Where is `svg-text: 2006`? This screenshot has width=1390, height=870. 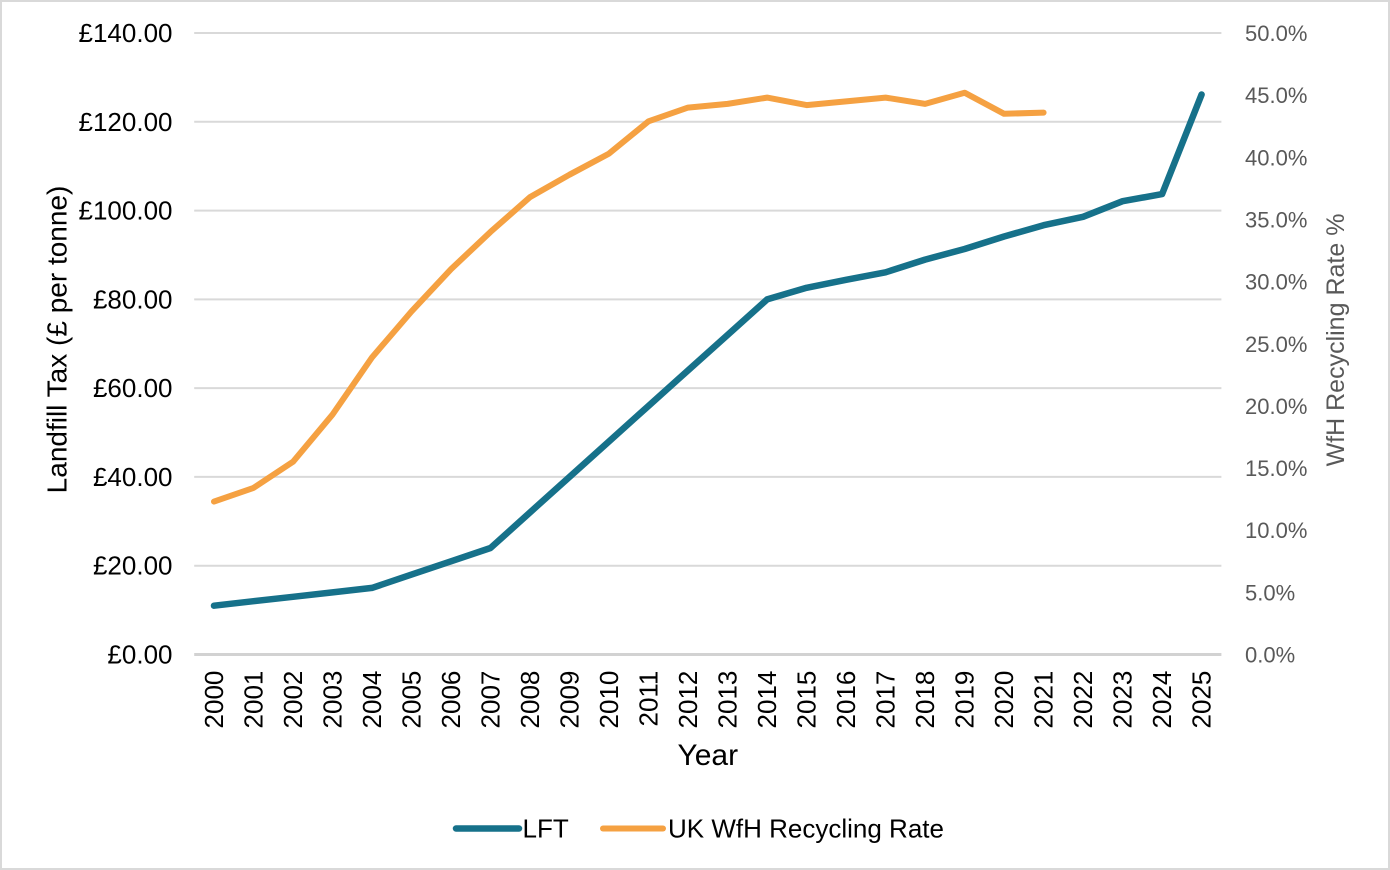 svg-text: 2006 is located at coordinates (451, 700).